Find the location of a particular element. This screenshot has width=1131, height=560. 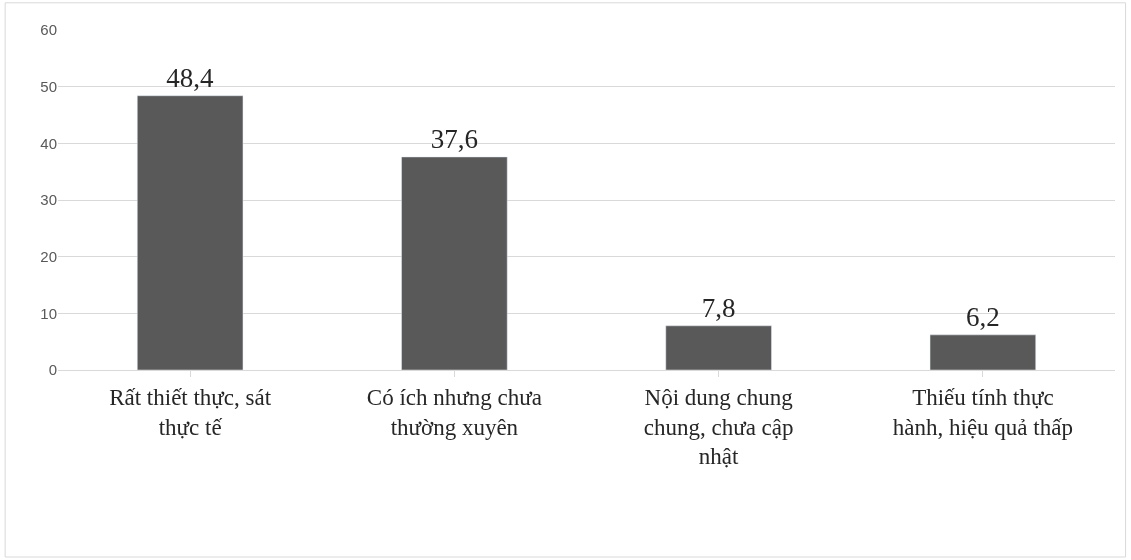

y-tick-label: 60 is located at coordinates (48, 30).